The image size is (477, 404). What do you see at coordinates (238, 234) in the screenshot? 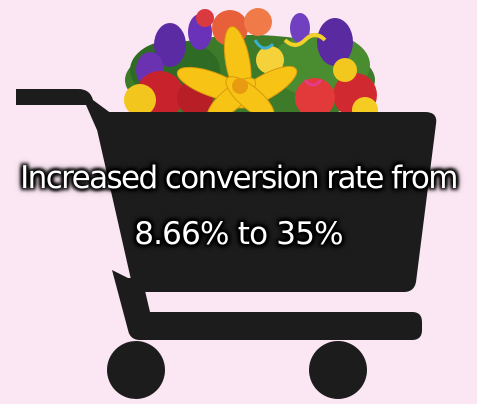
I see `headline-line-2: 8.66% to 35%` at bounding box center [238, 234].